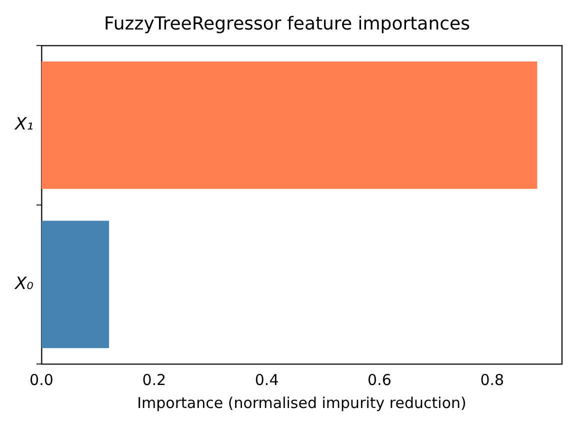 The width and height of the screenshot is (584, 431). What do you see at coordinates (24, 284) in the screenshot?
I see `y-tick-label: X₀` at bounding box center [24, 284].